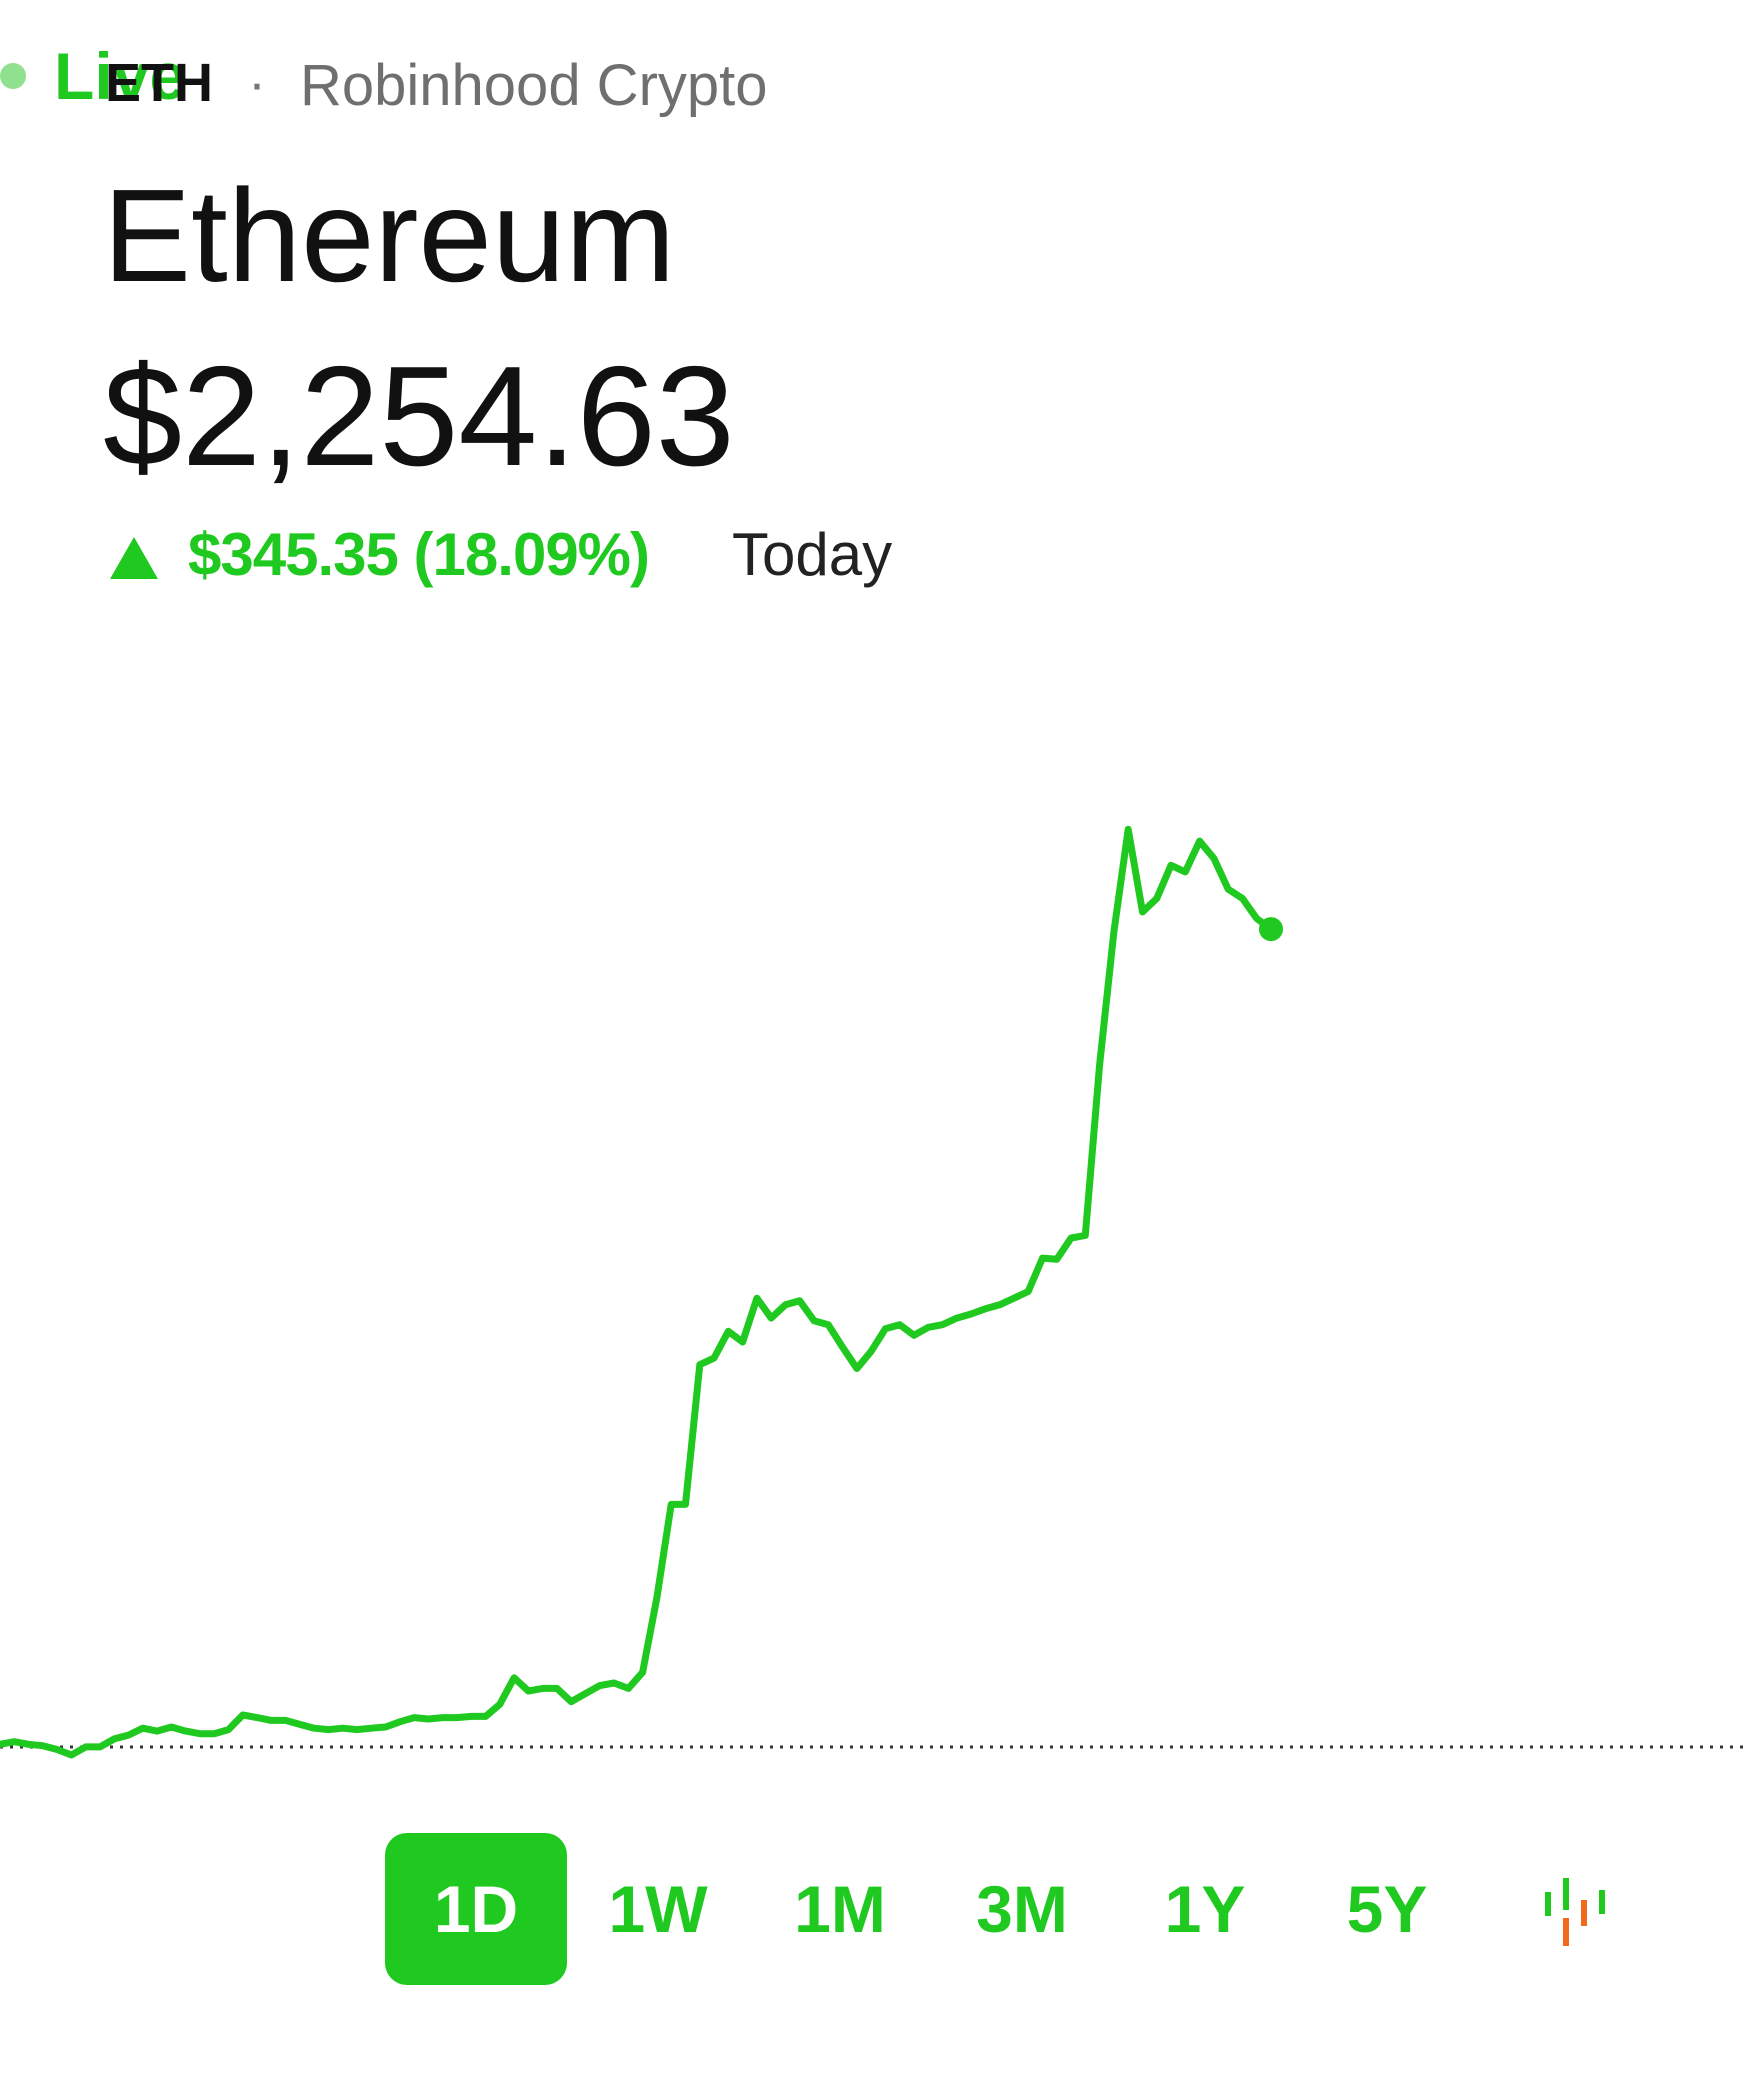  Describe the element at coordinates (812, 554) in the screenshot. I see `change-period: Today` at that location.